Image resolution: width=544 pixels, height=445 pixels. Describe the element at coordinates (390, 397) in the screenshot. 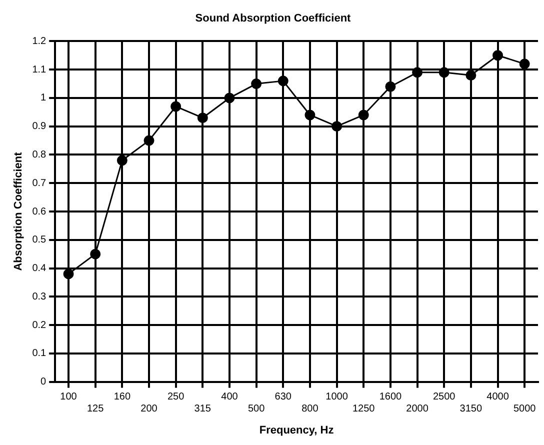

I see `x-tick-label: 1600` at that location.